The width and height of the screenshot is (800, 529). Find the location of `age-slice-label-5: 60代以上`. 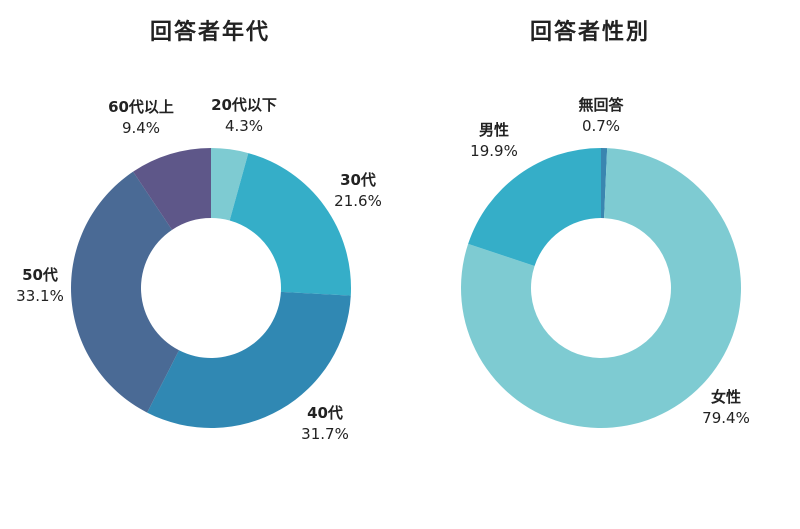

age-slice-label-5: 60代以上 is located at coordinates (141, 107).